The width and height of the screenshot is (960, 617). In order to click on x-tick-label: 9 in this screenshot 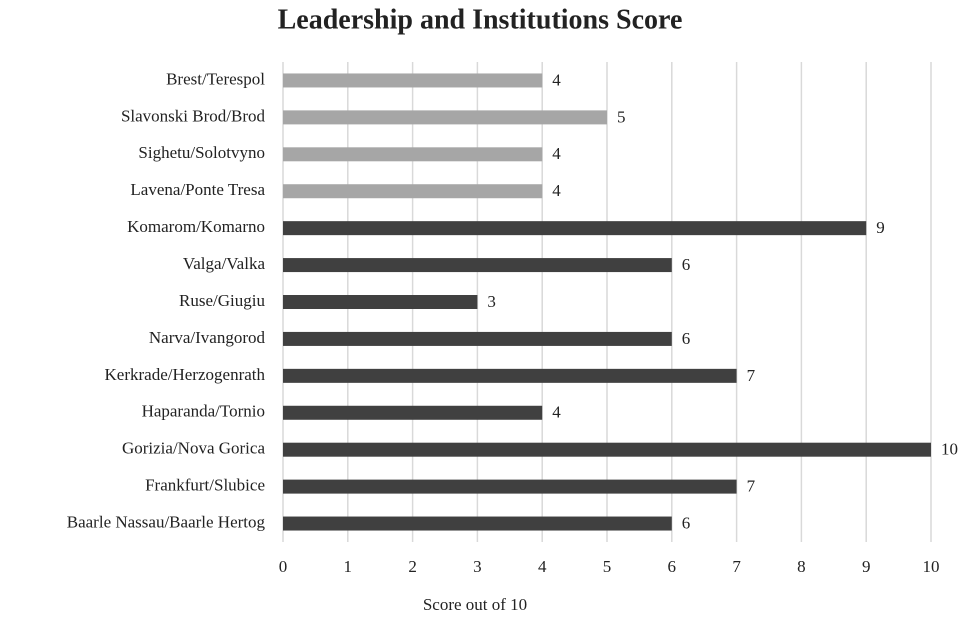, I will do `click(866, 566)`.